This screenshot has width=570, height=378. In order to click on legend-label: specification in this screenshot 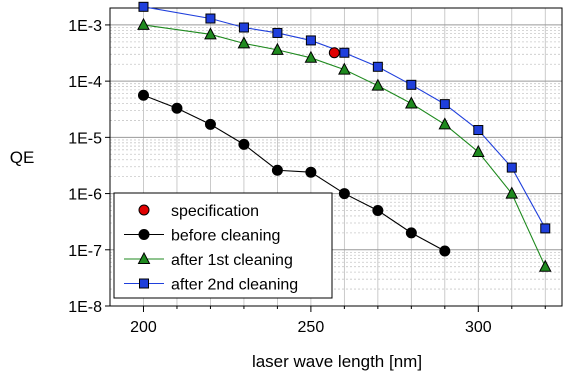, I will do `click(215, 211)`.